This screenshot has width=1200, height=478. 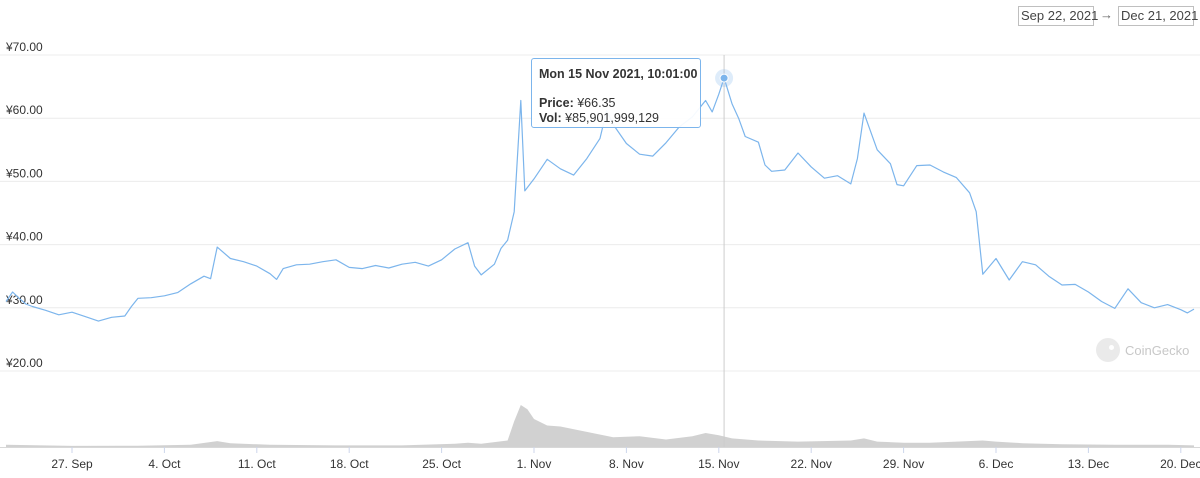 I want to click on watermark-text: CoinGecko, so click(x=1157, y=350).